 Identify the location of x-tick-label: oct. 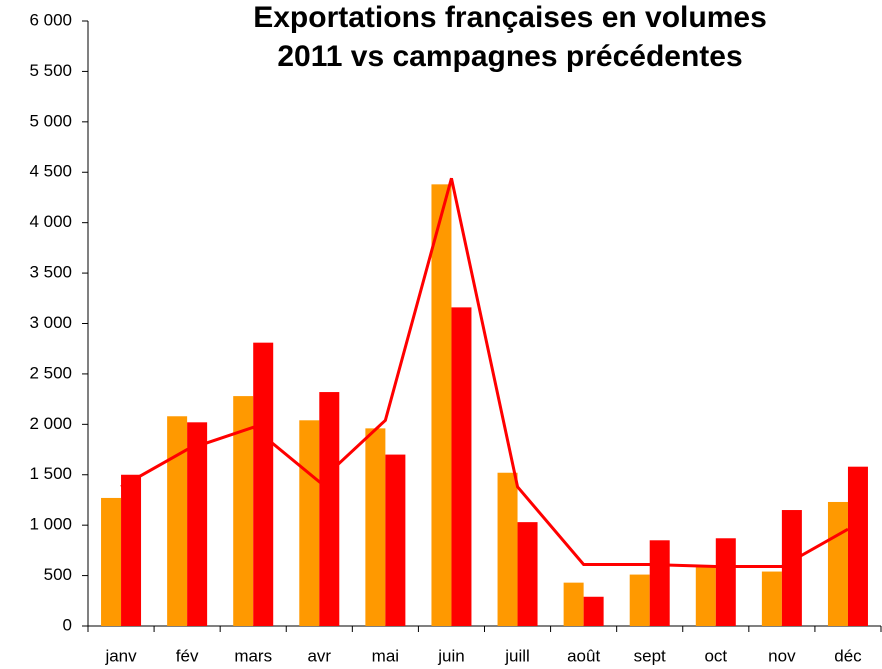
(715, 655).